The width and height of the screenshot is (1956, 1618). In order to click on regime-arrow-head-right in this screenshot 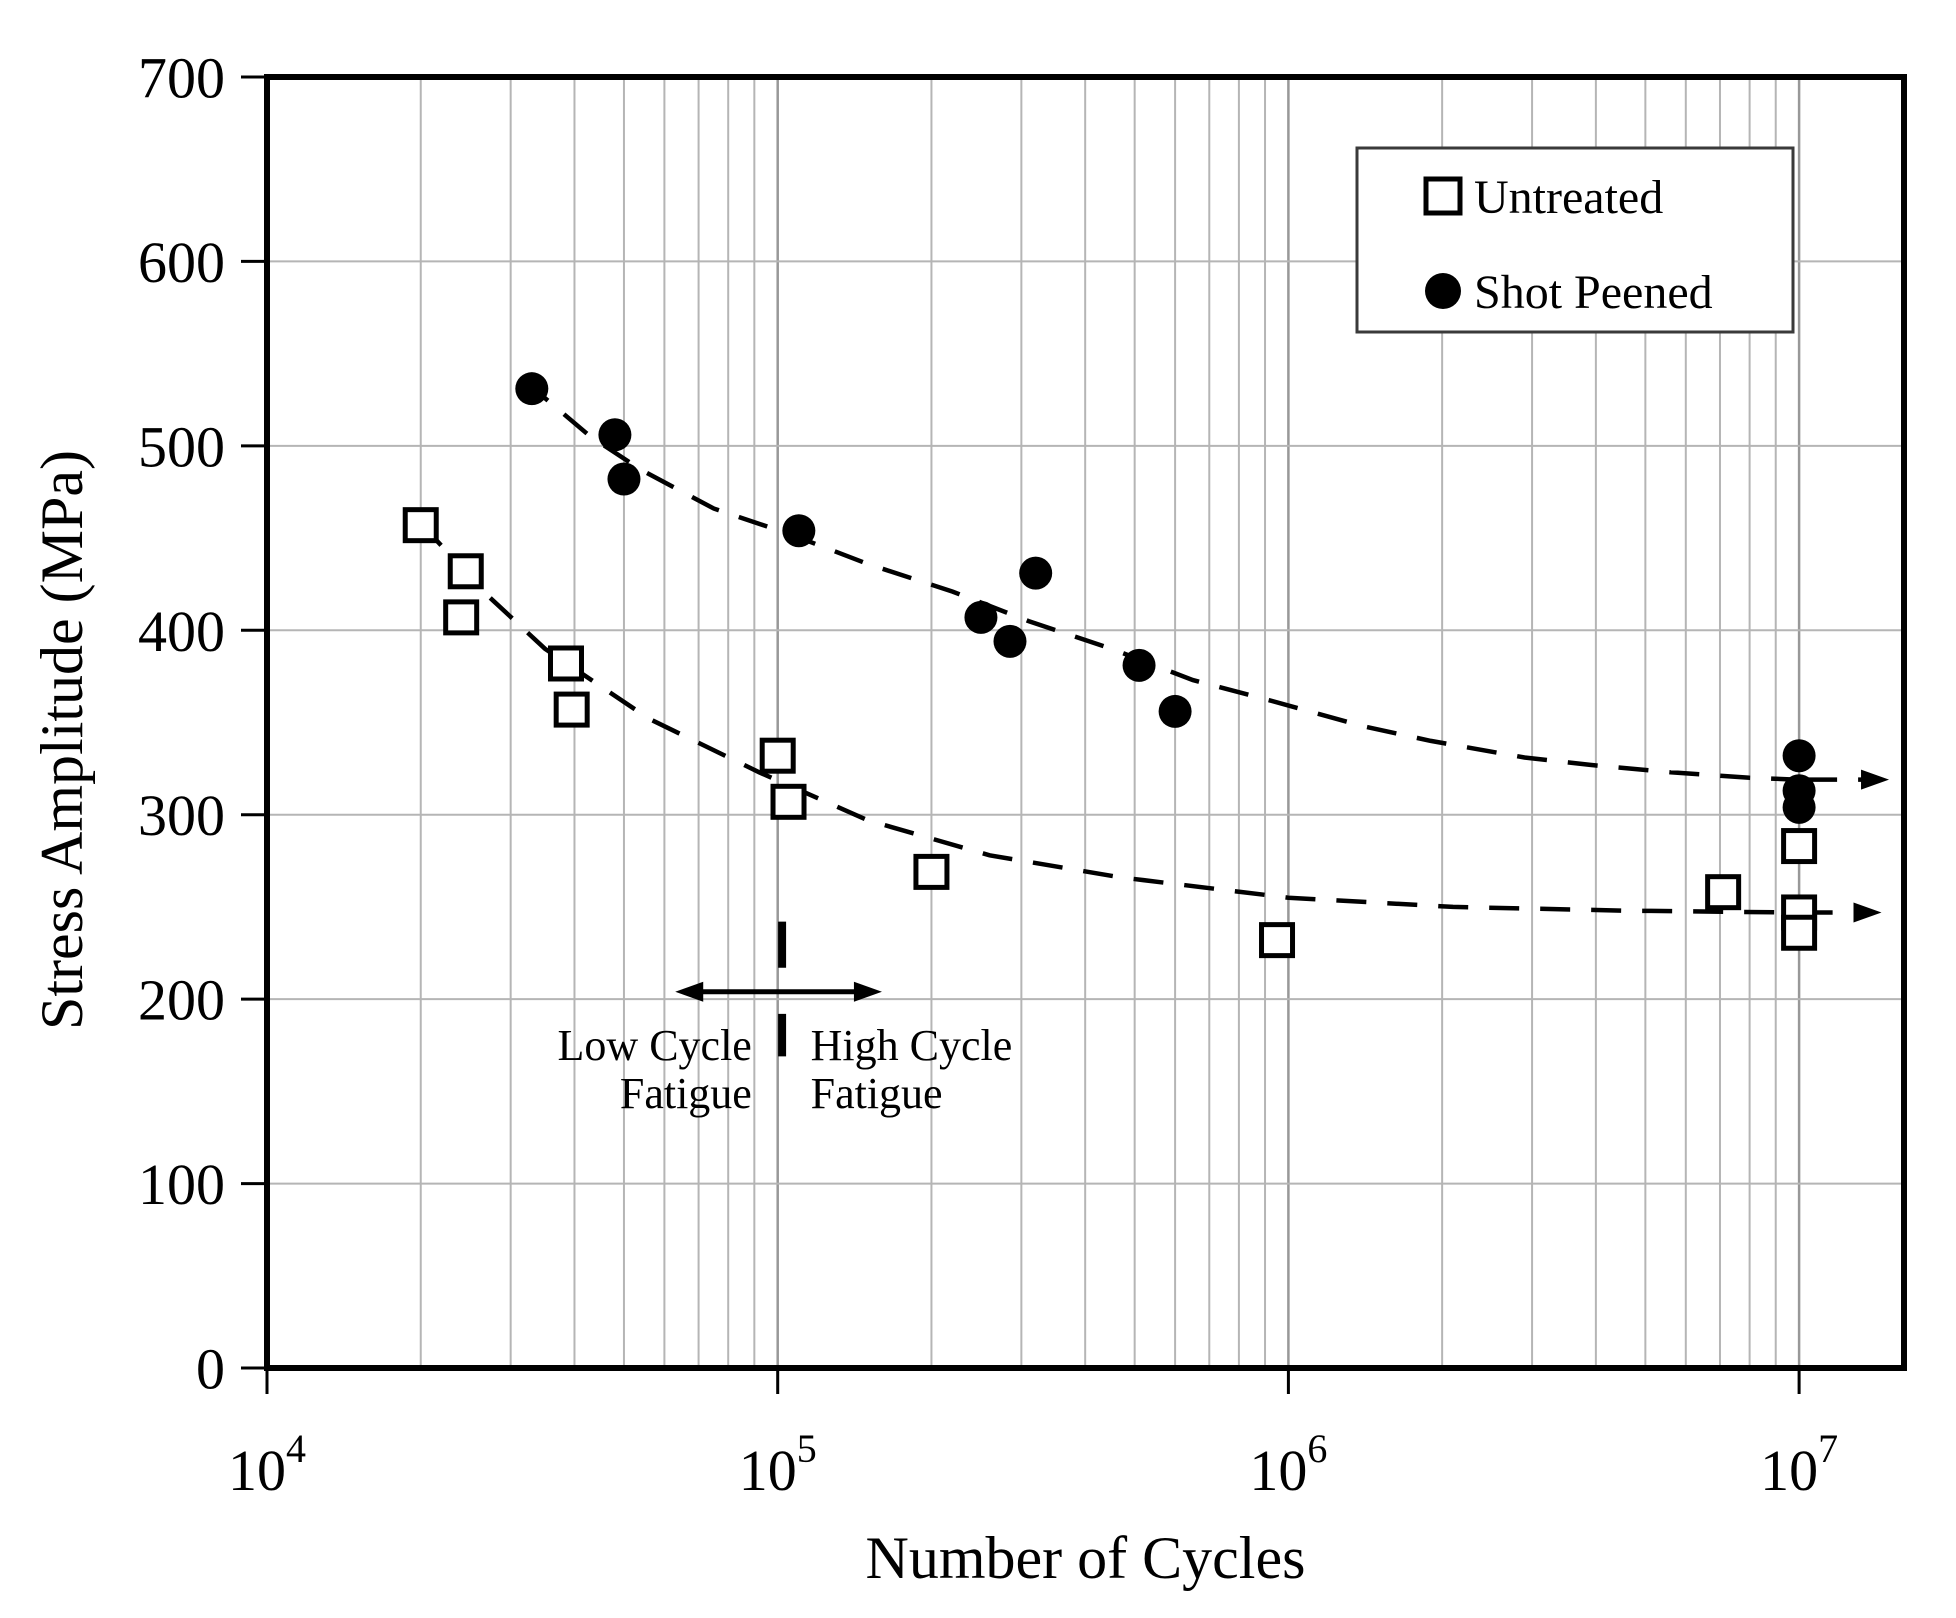, I will do `click(867, 991)`.